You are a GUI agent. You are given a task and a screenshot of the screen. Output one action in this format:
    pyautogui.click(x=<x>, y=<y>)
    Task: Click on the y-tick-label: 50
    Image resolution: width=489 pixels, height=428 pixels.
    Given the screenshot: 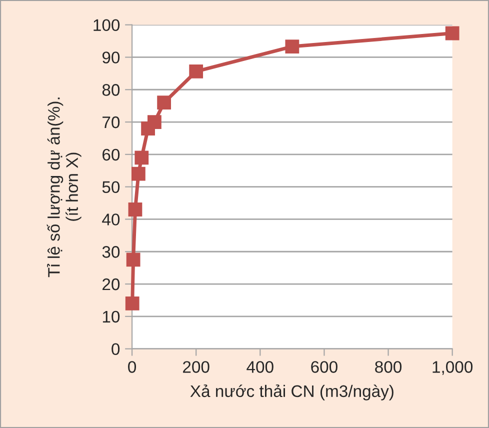 What is the action you would take?
    pyautogui.click(x=111, y=187)
    